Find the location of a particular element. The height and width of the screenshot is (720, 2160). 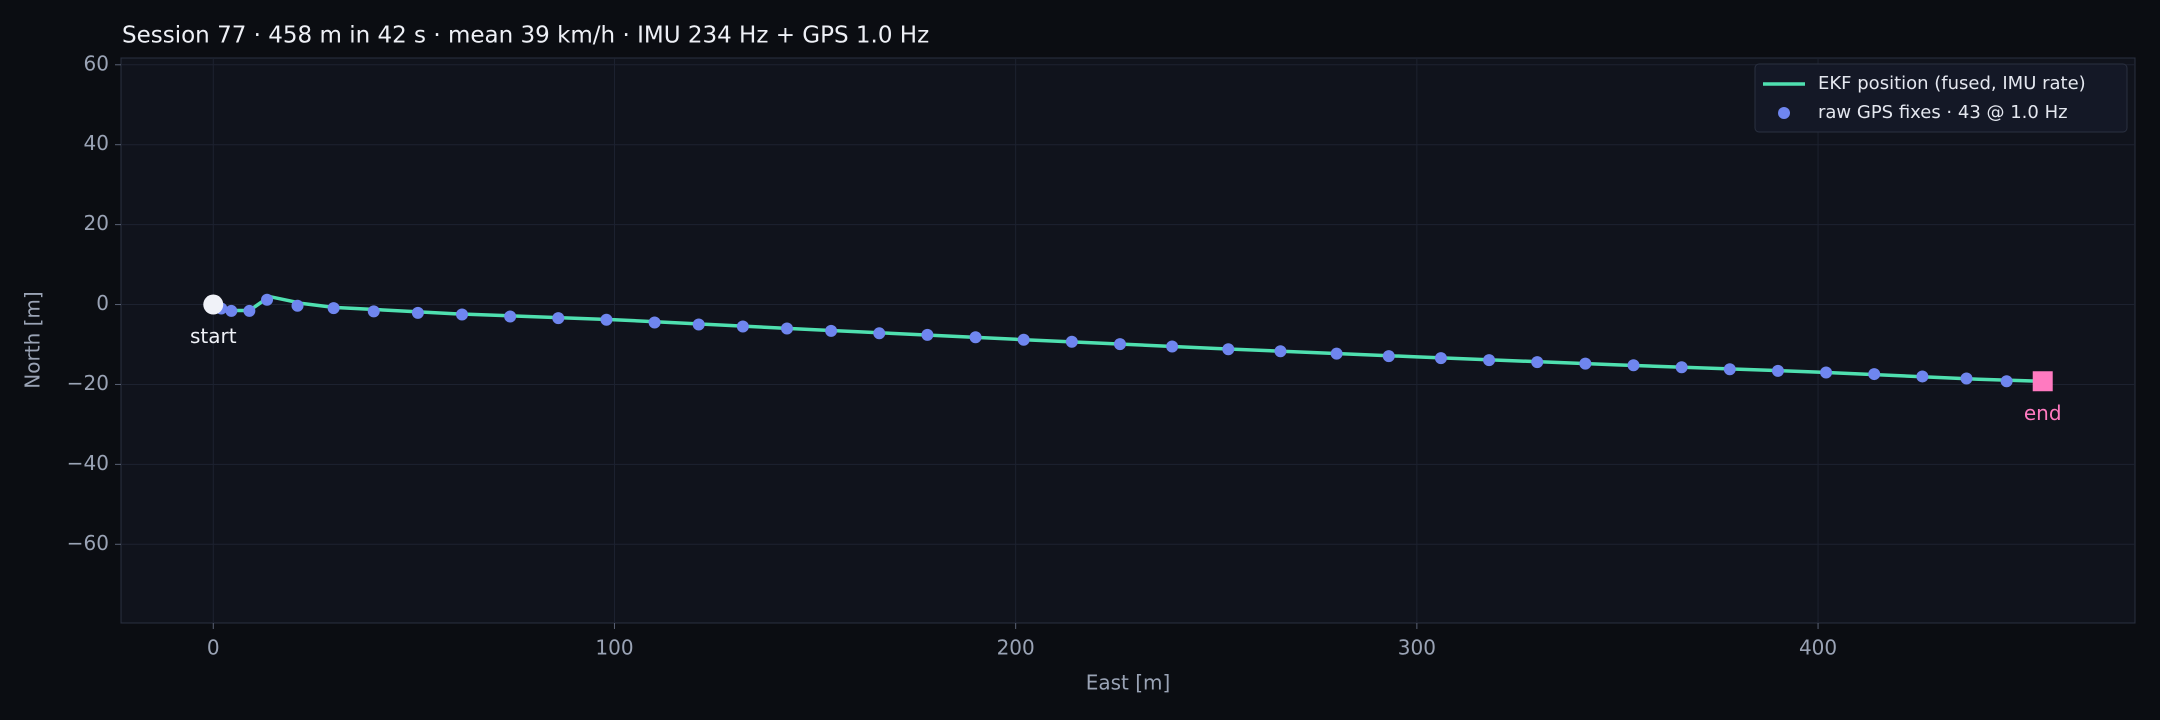

y-tick-label: 20 is located at coordinates (96, 223).